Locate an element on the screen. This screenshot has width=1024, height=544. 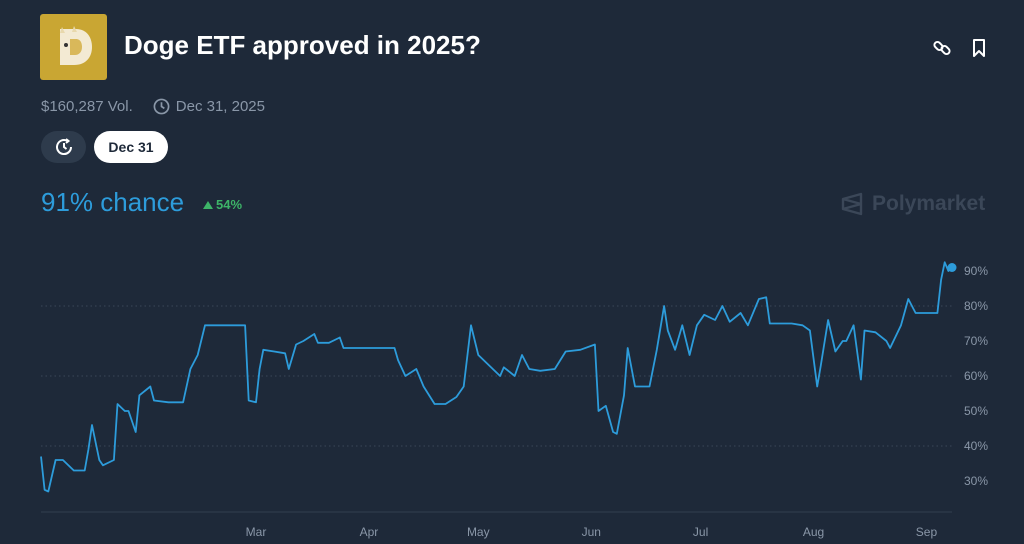
clock-icon is located at coordinates (161, 106).